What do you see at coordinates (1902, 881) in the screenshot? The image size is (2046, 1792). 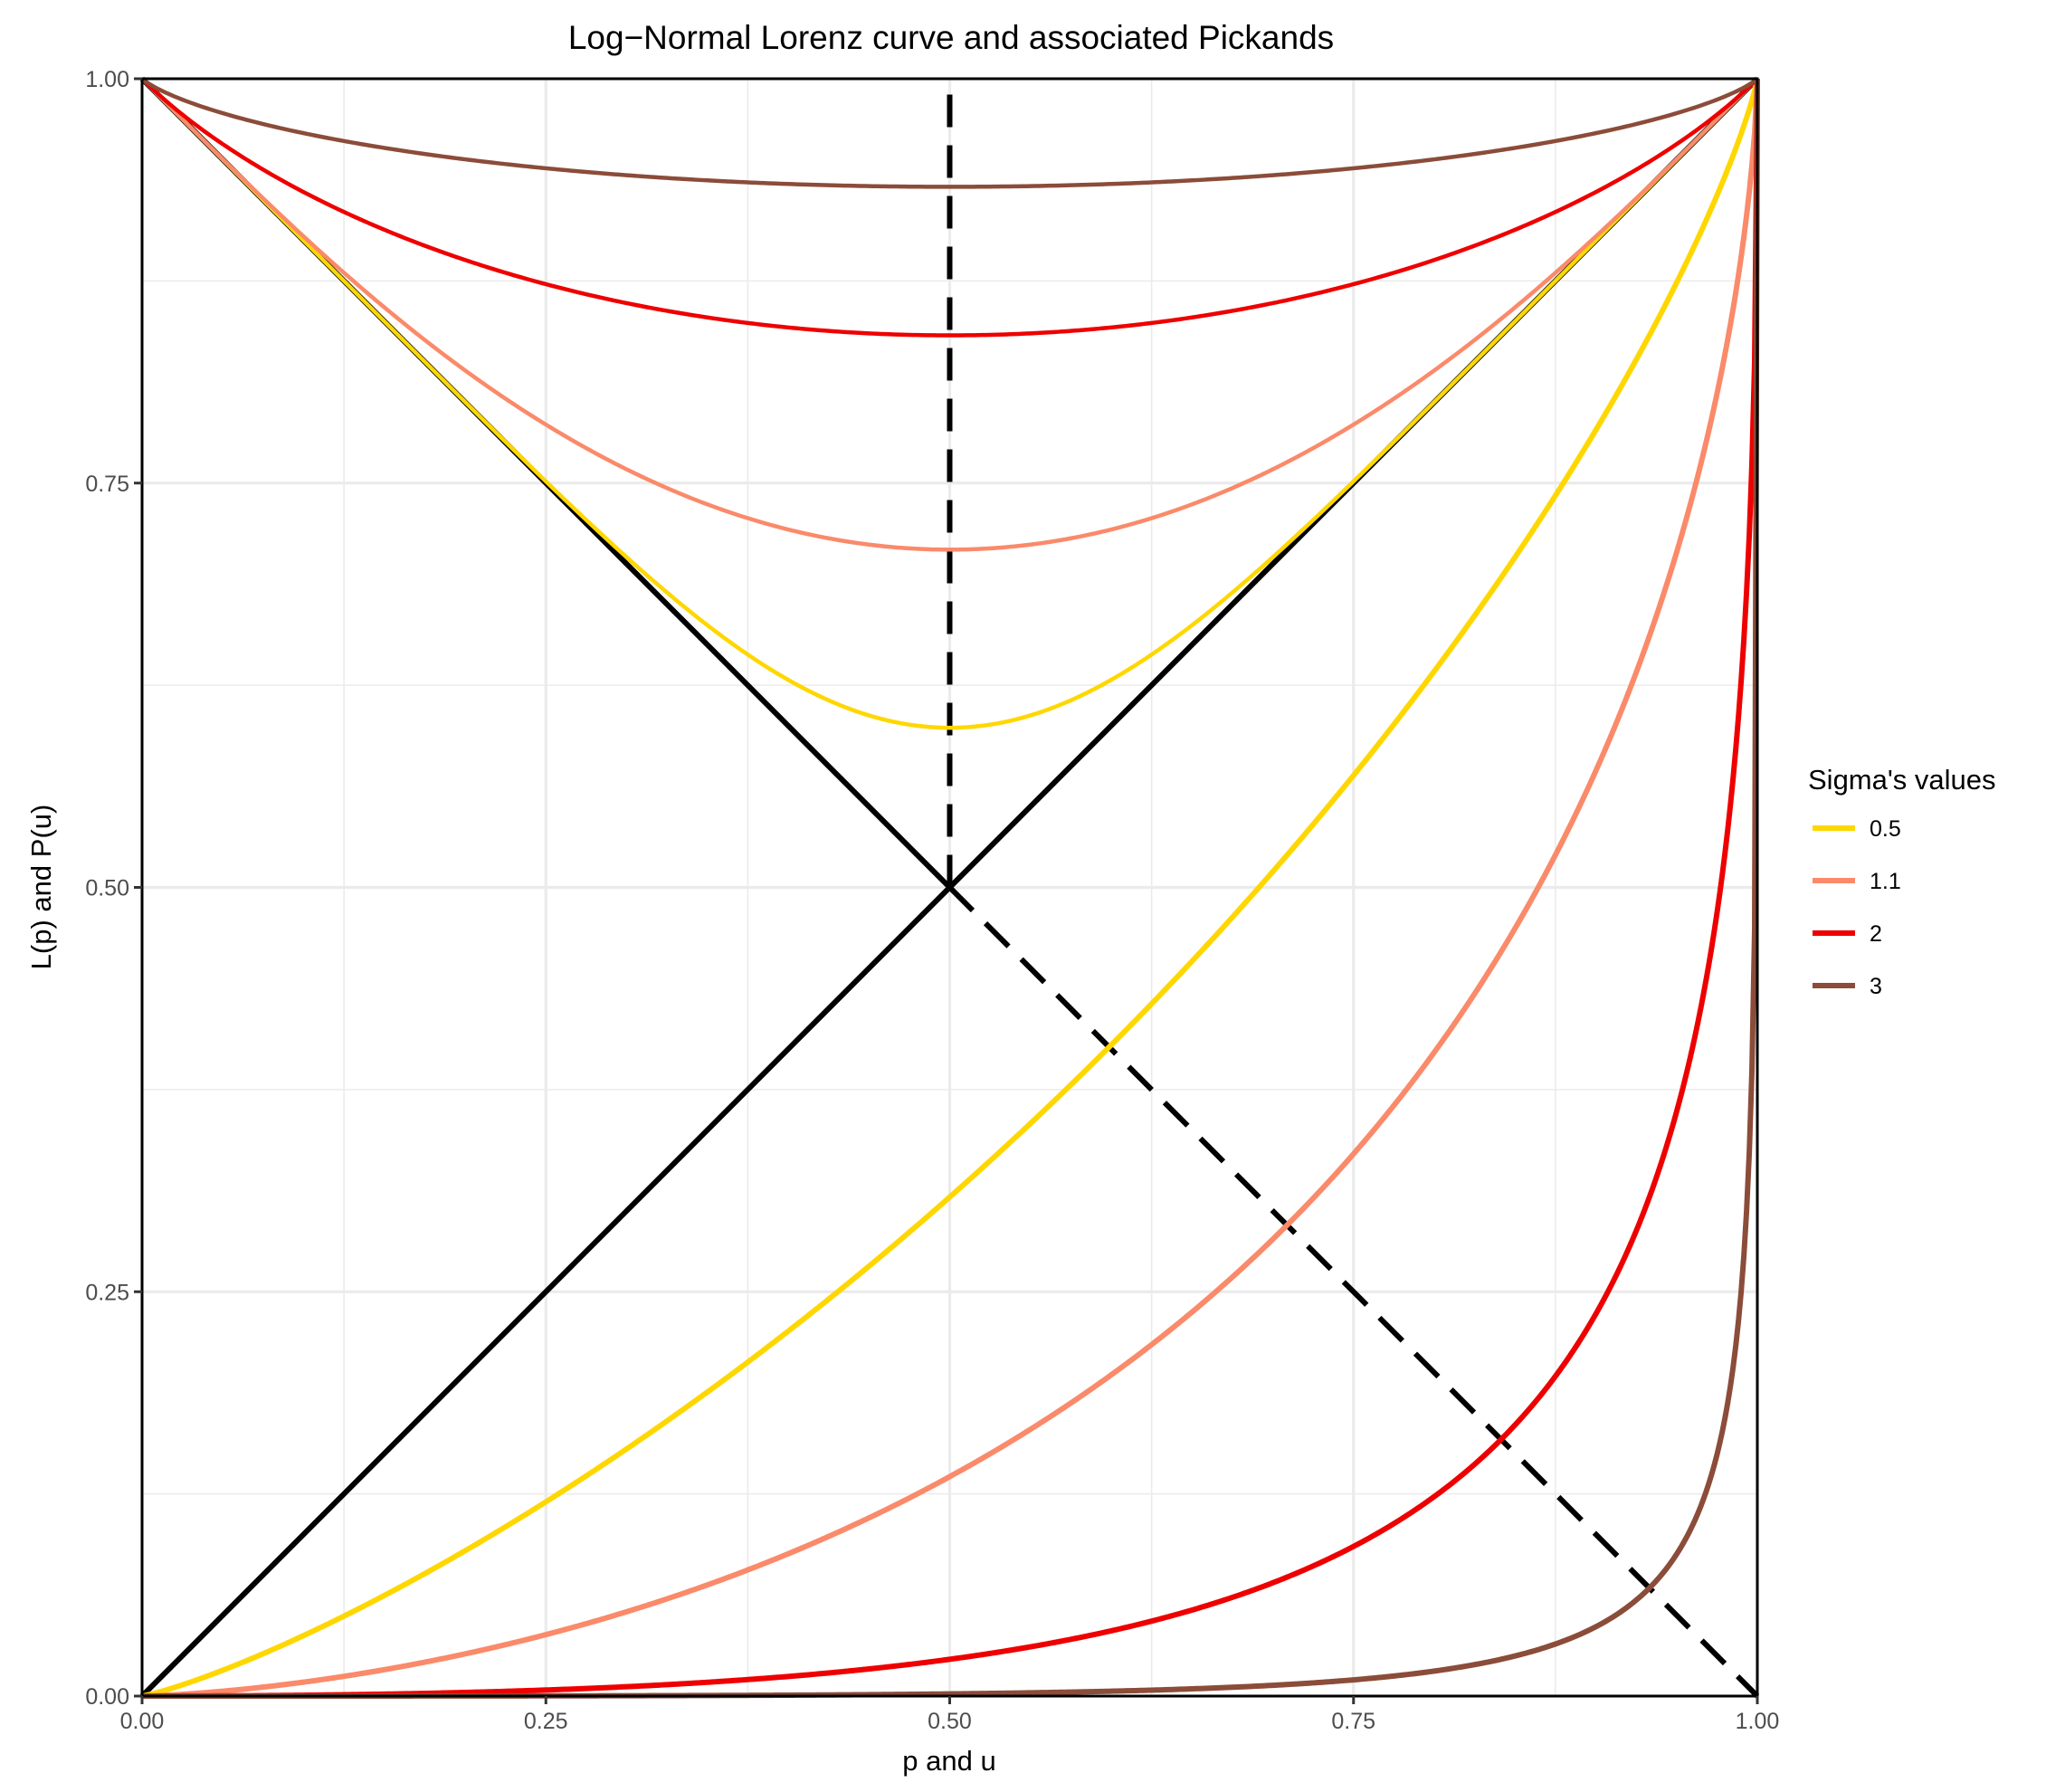 I see `legend: Sigma's values 0.5 1.1 2 3` at bounding box center [1902, 881].